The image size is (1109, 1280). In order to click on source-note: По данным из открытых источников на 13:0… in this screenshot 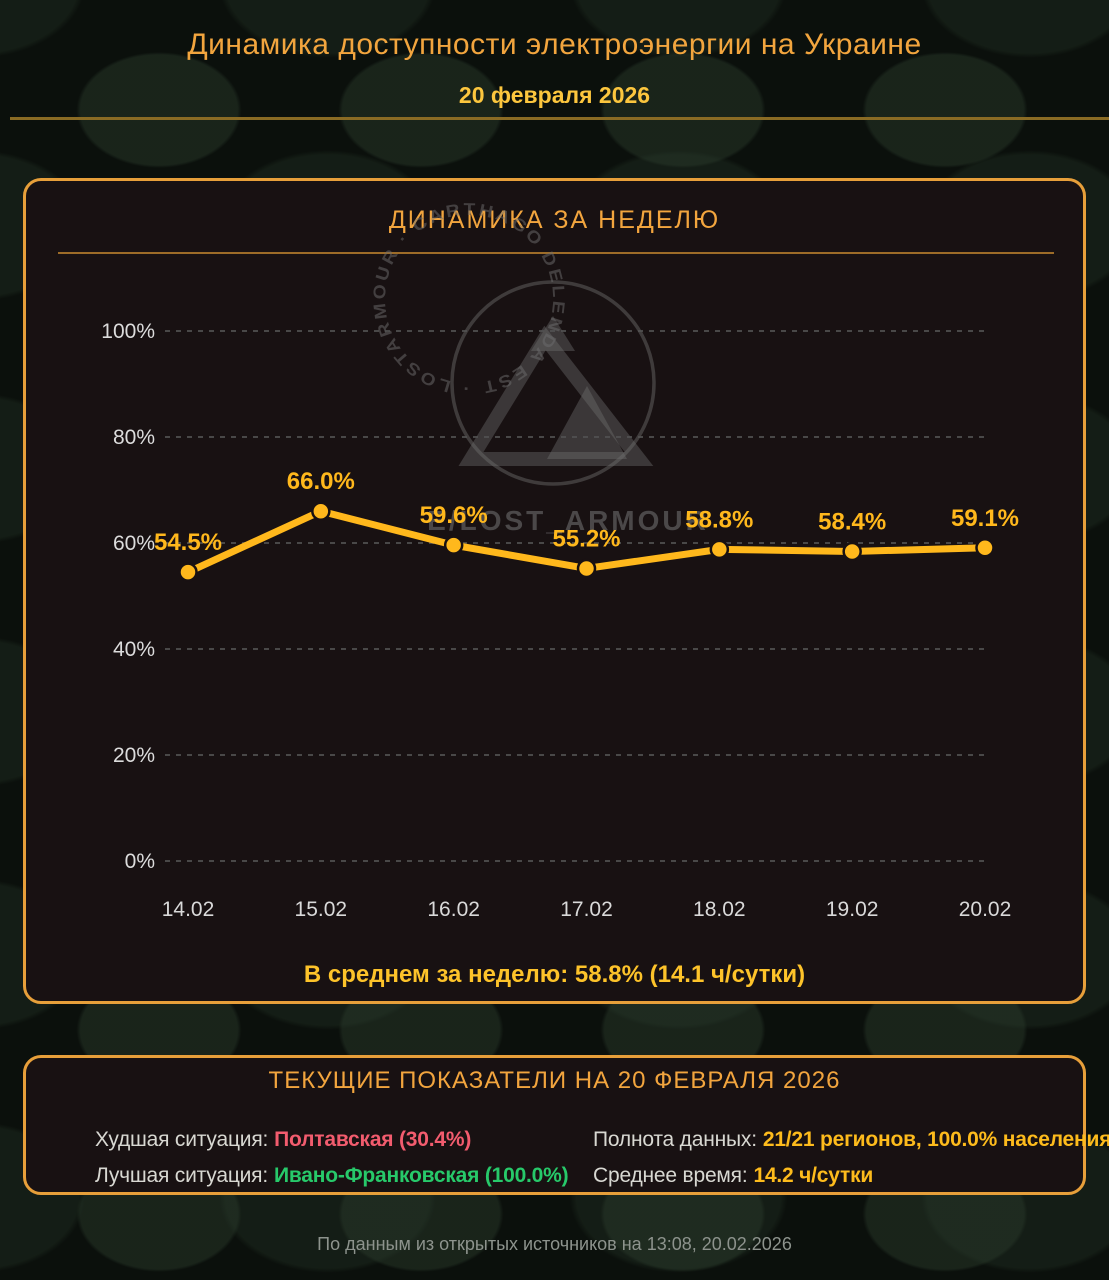, I will do `click(554, 1244)`.